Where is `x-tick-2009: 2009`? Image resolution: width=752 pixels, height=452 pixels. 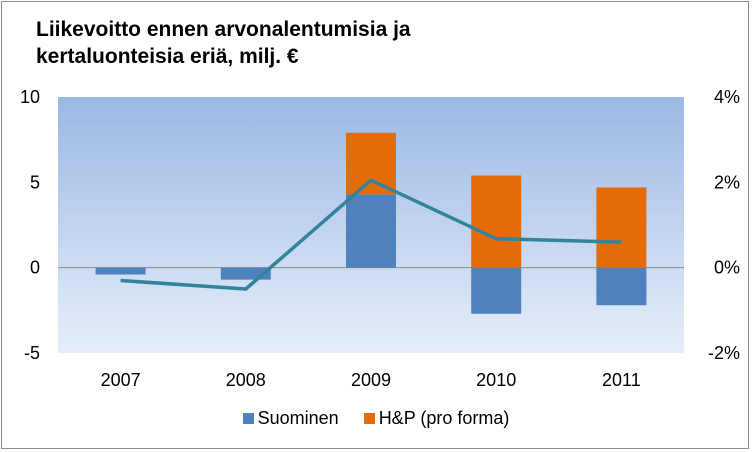
x-tick-2009: 2009 is located at coordinates (371, 380).